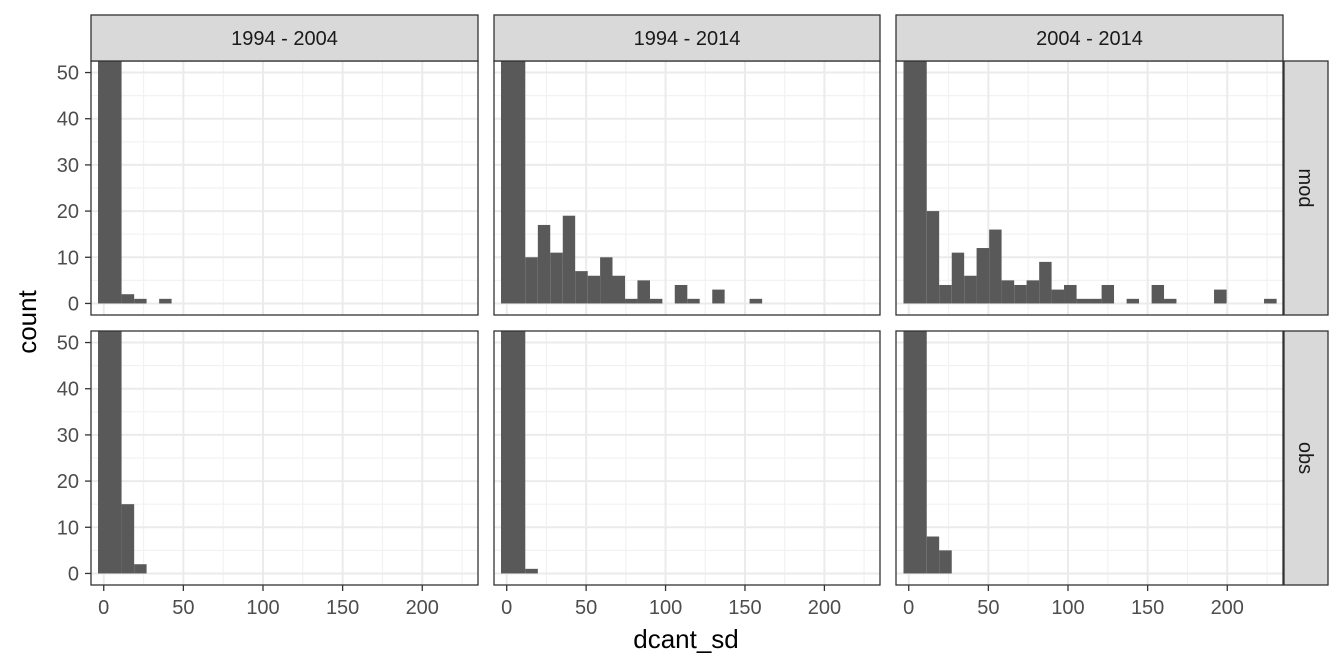 The image size is (1344, 672). I want to click on x-axis-title: dcant_sd, so click(686, 639).